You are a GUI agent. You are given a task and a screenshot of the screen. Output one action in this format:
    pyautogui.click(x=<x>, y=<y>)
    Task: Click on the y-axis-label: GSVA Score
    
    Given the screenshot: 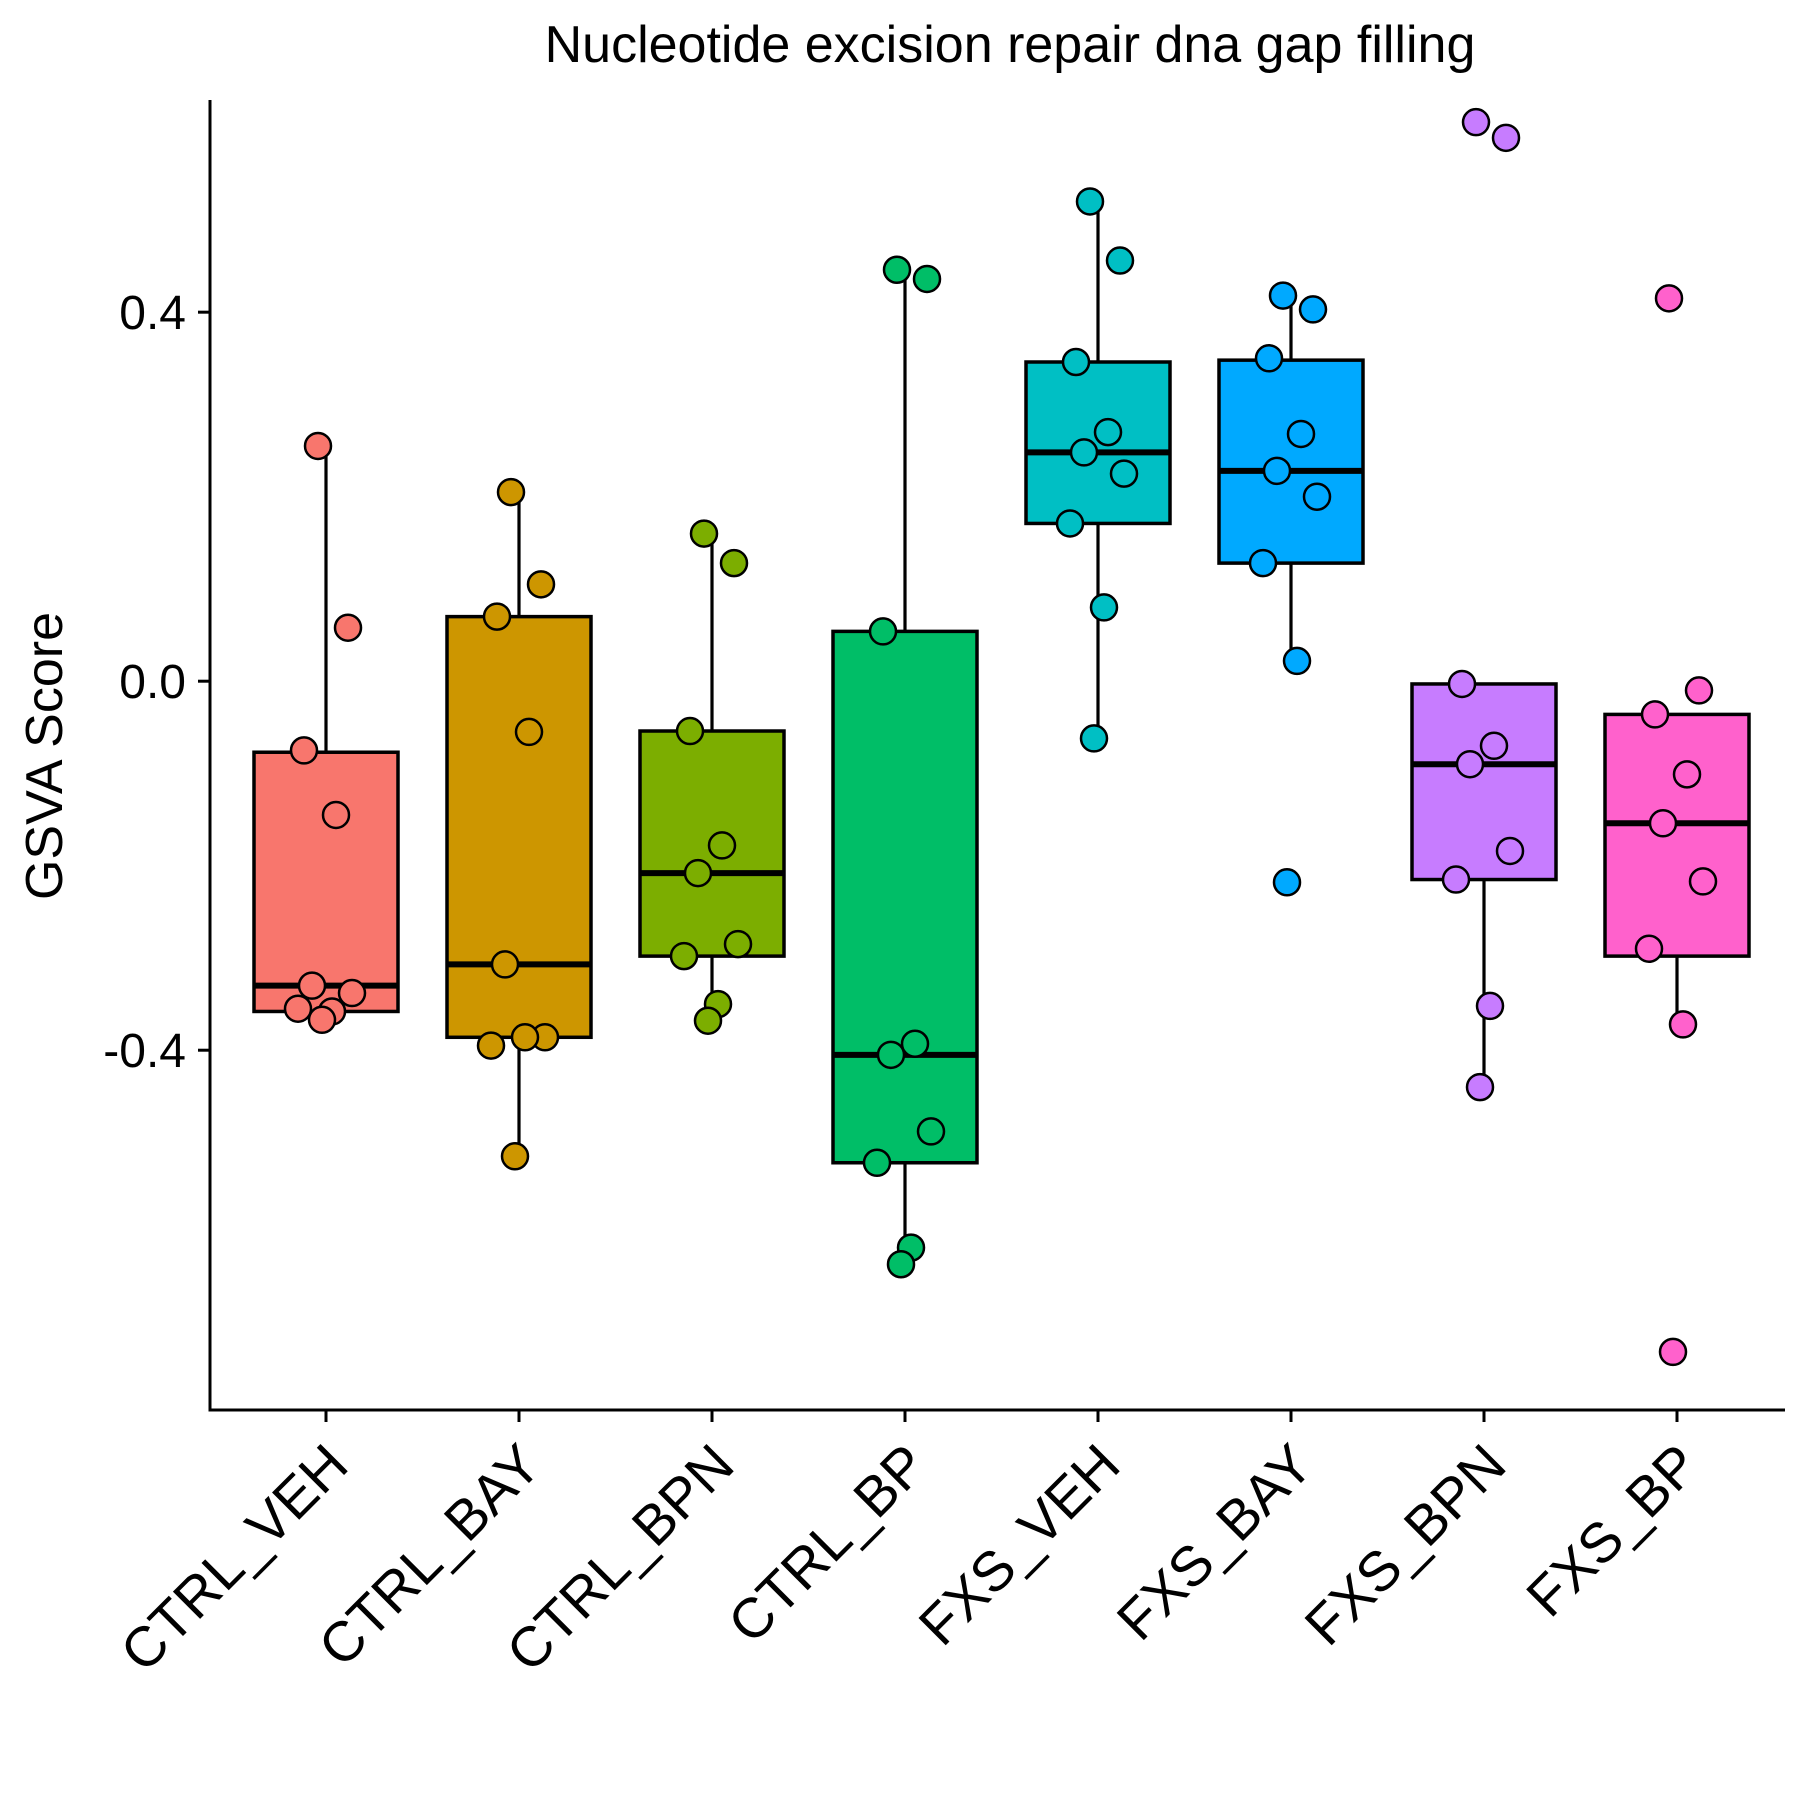 What is the action you would take?
    pyautogui.click(x=45, y=756)
    